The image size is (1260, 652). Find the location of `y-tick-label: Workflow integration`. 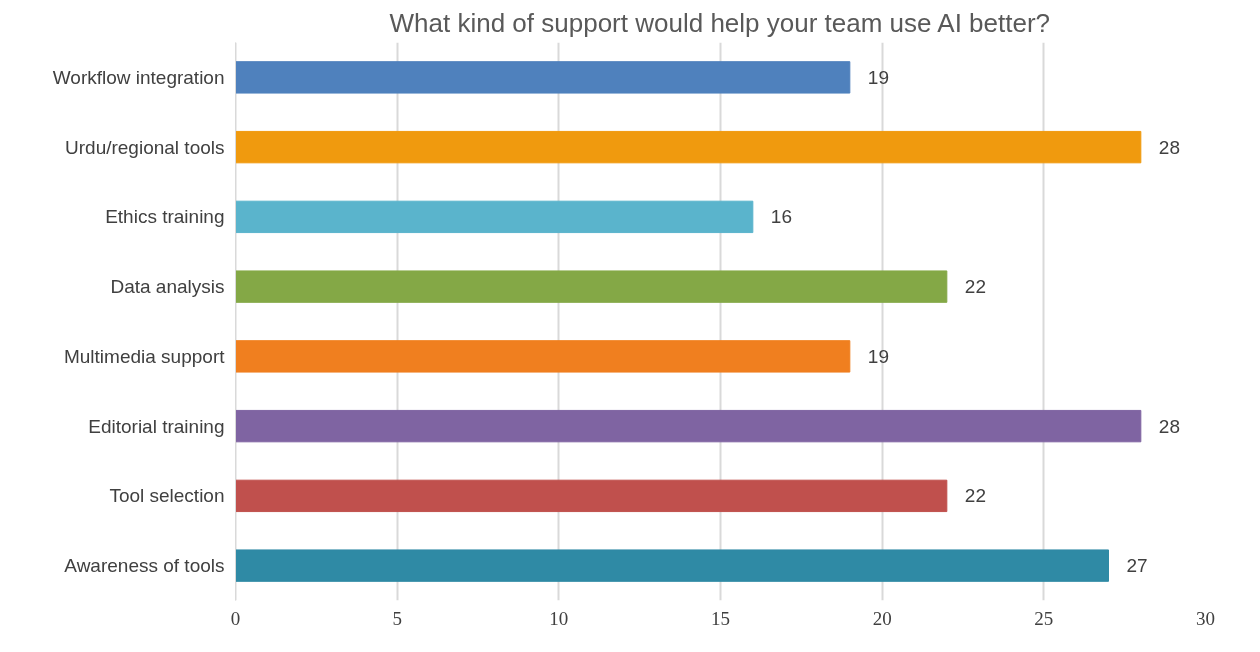

y-tick-label: Workflow integration is located at coordinates (138, 77).